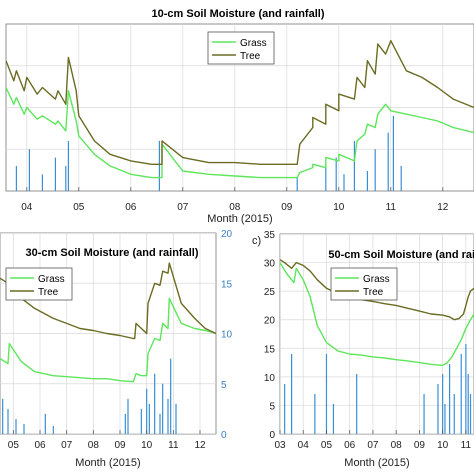 This screenshot has width=474, height=474. What do you see at coordinates (280, 445) in the screenshot?
I see `x-tick-label: 03` at bounding box center [280, 445].